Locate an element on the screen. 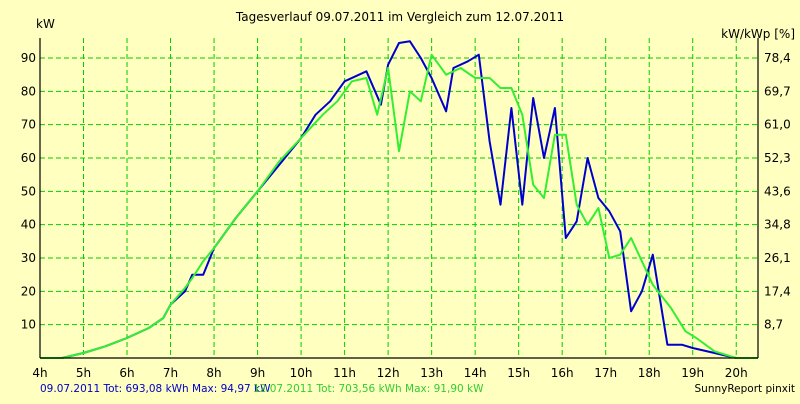 This screenshot has width=800, height=404. y-tick-label-right: 69,7 is located at coordinates (777, 91).